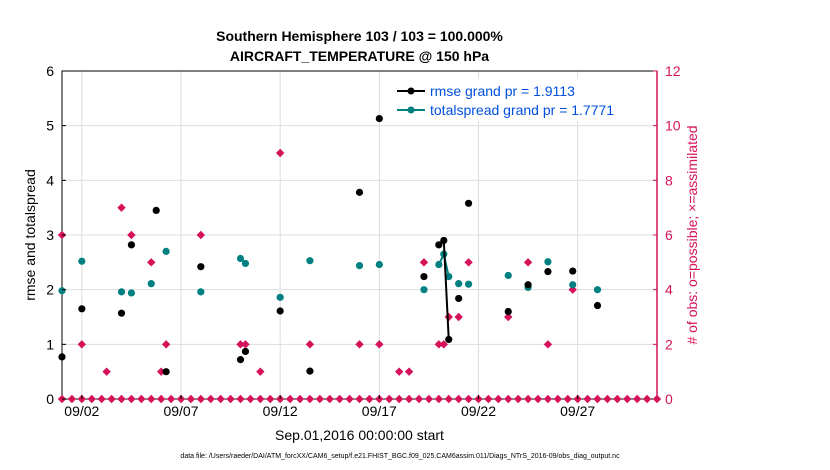 The image size is (830, 470). What do you see at coordinates (577, 411) in the screenshot?
I see `x-tick-label: 09/27` at bounding box center [577, 411].